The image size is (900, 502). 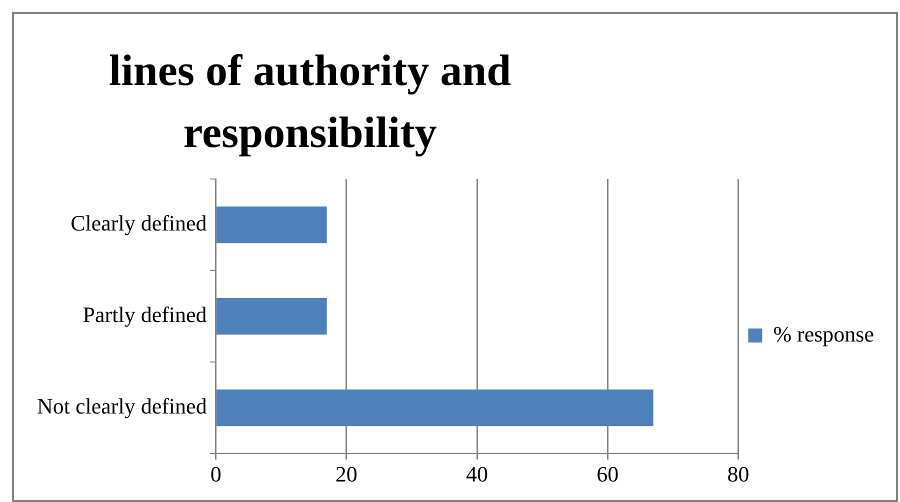 What do you see at coordinates (477, 474) in the screenshot?
I see `x-tick-label: 40` at bounding box center [477, 474].